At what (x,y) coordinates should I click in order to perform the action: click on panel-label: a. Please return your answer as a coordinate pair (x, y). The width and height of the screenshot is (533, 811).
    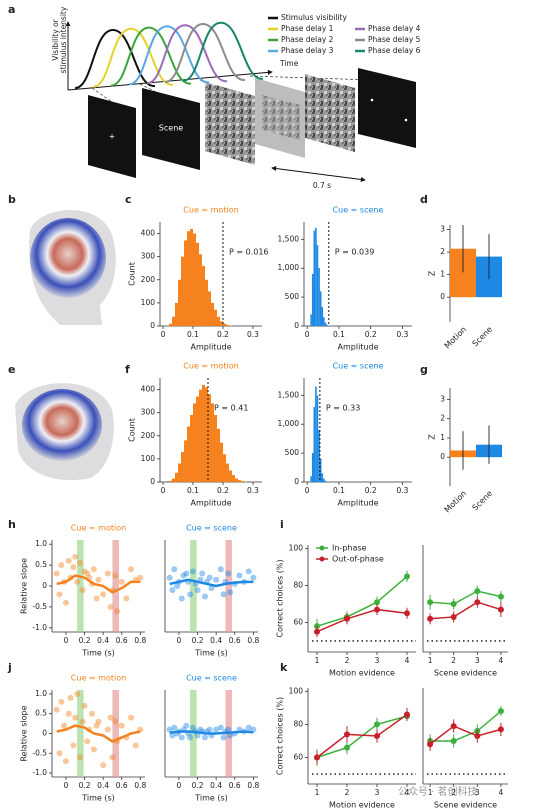
    Looking at the image, I should click on (11, 9).